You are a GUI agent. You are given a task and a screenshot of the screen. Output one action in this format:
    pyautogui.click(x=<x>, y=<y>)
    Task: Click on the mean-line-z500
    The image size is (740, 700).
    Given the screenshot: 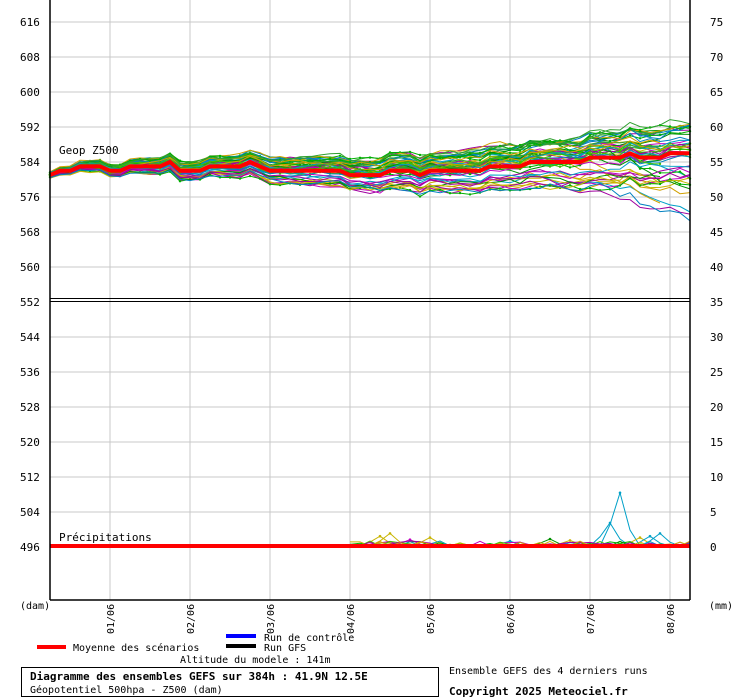 What is the action you would take?
    pyautogui.click(x=369, y=164)
    